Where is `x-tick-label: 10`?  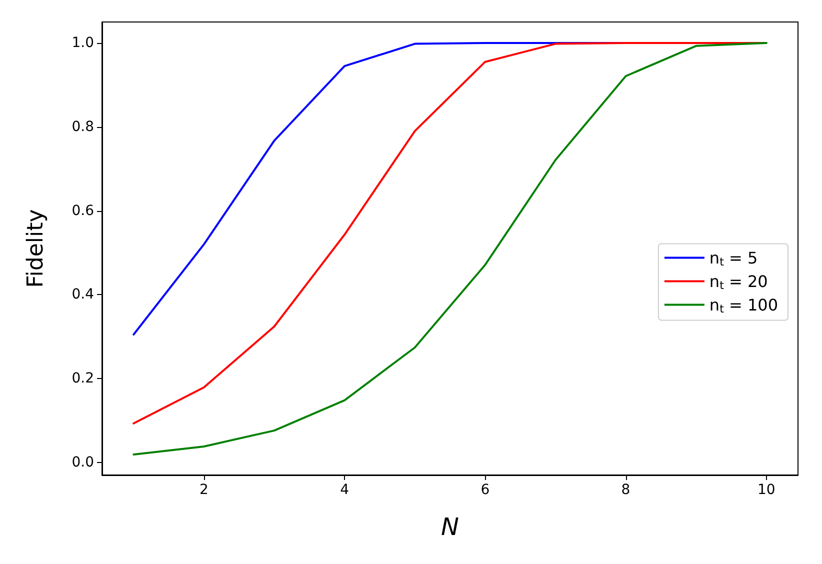 x-tick-label: 10 is located at coordinates (766, 490).